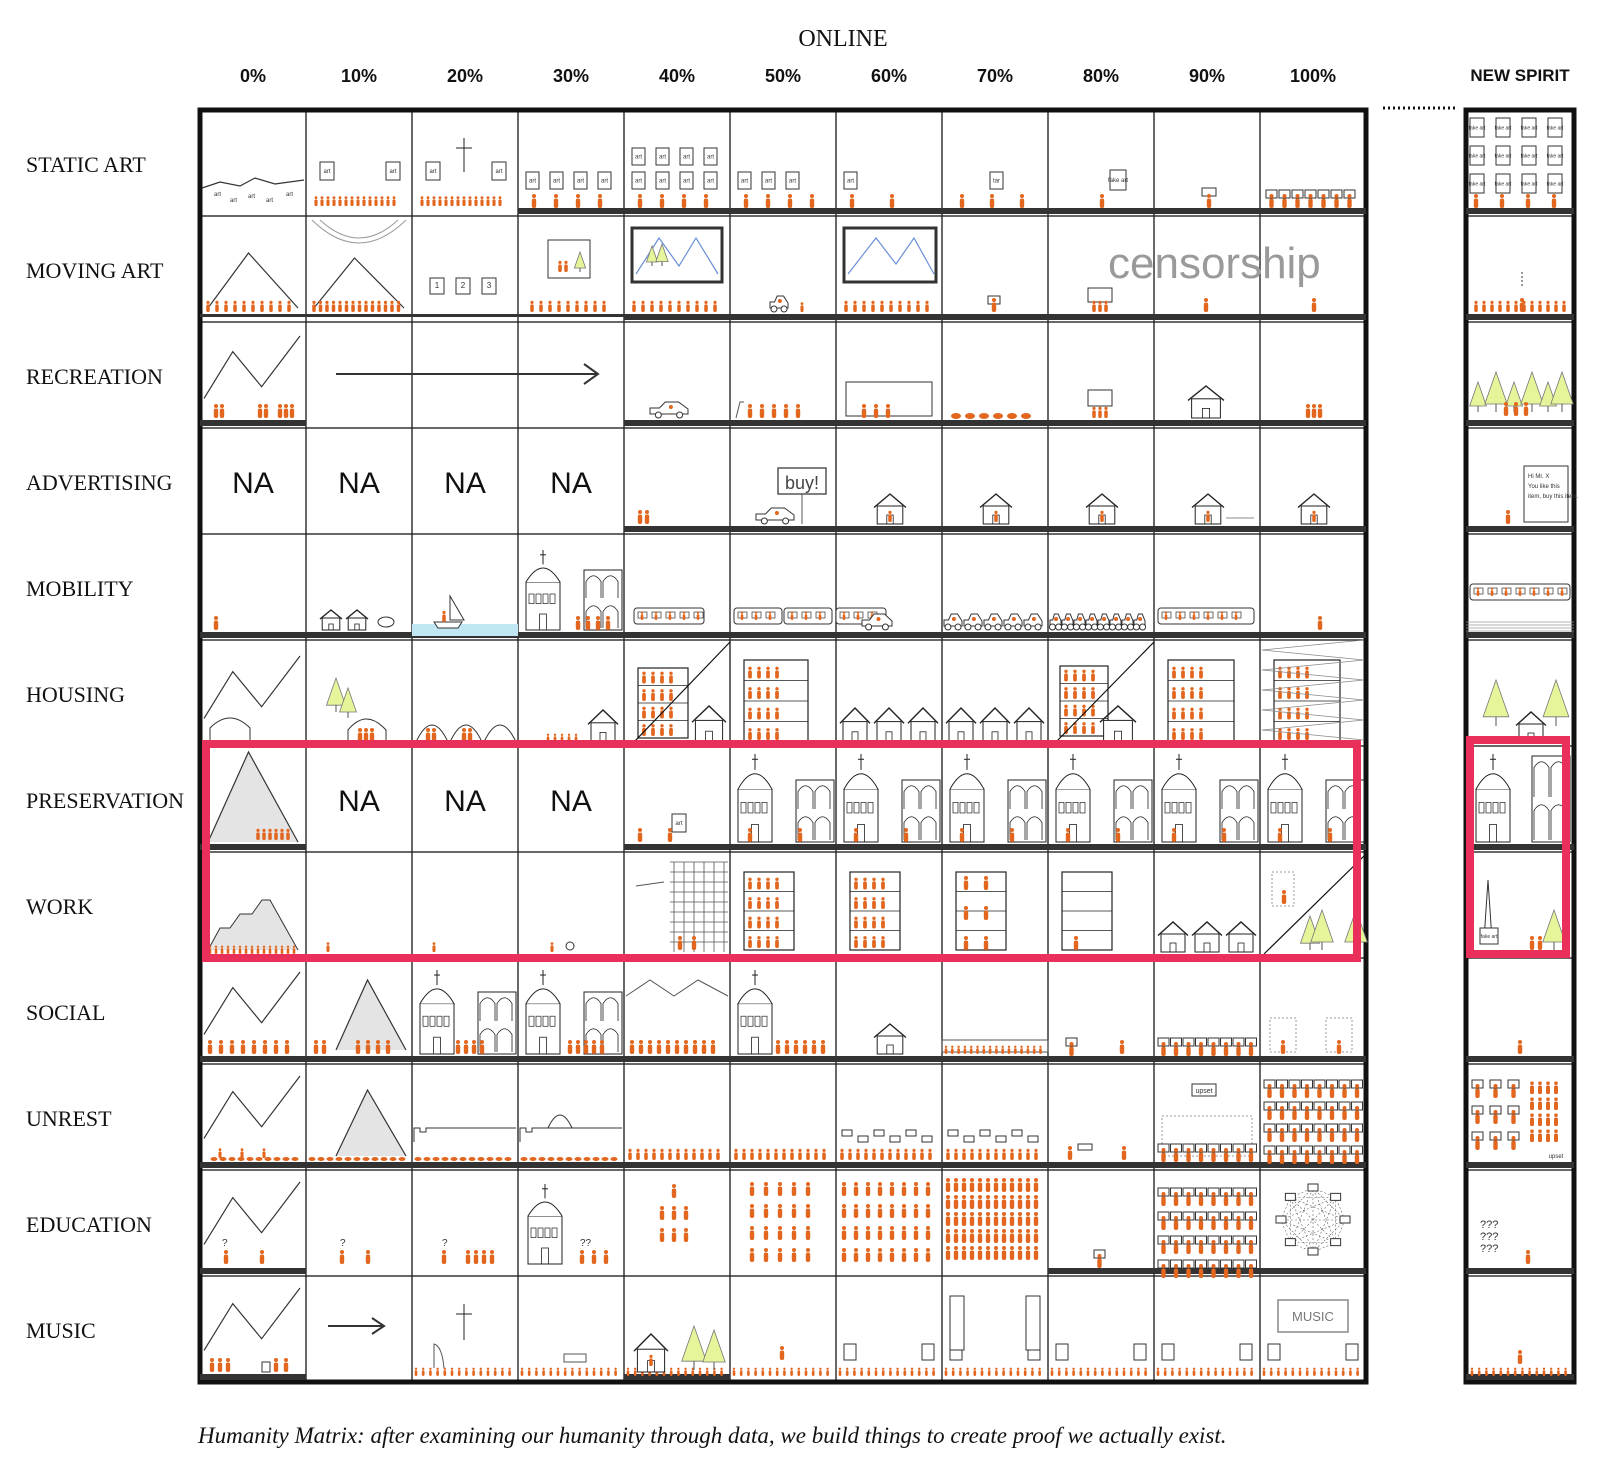  What do you see at coordinates (967, 781) in the screenshot?
I see `church` at bounding box center [967, 781].